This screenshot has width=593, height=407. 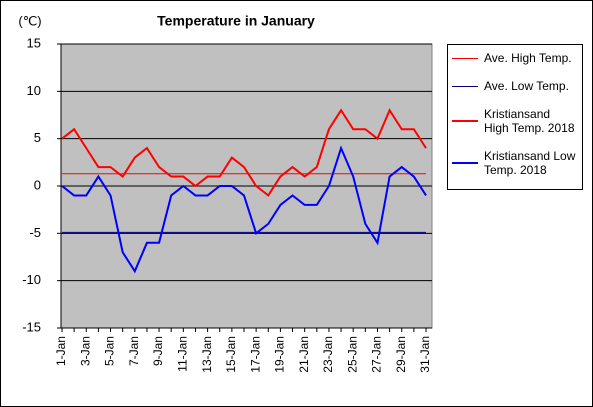 I want to click on x-tick-label: 3-Jan, so click(x=85, y=351).